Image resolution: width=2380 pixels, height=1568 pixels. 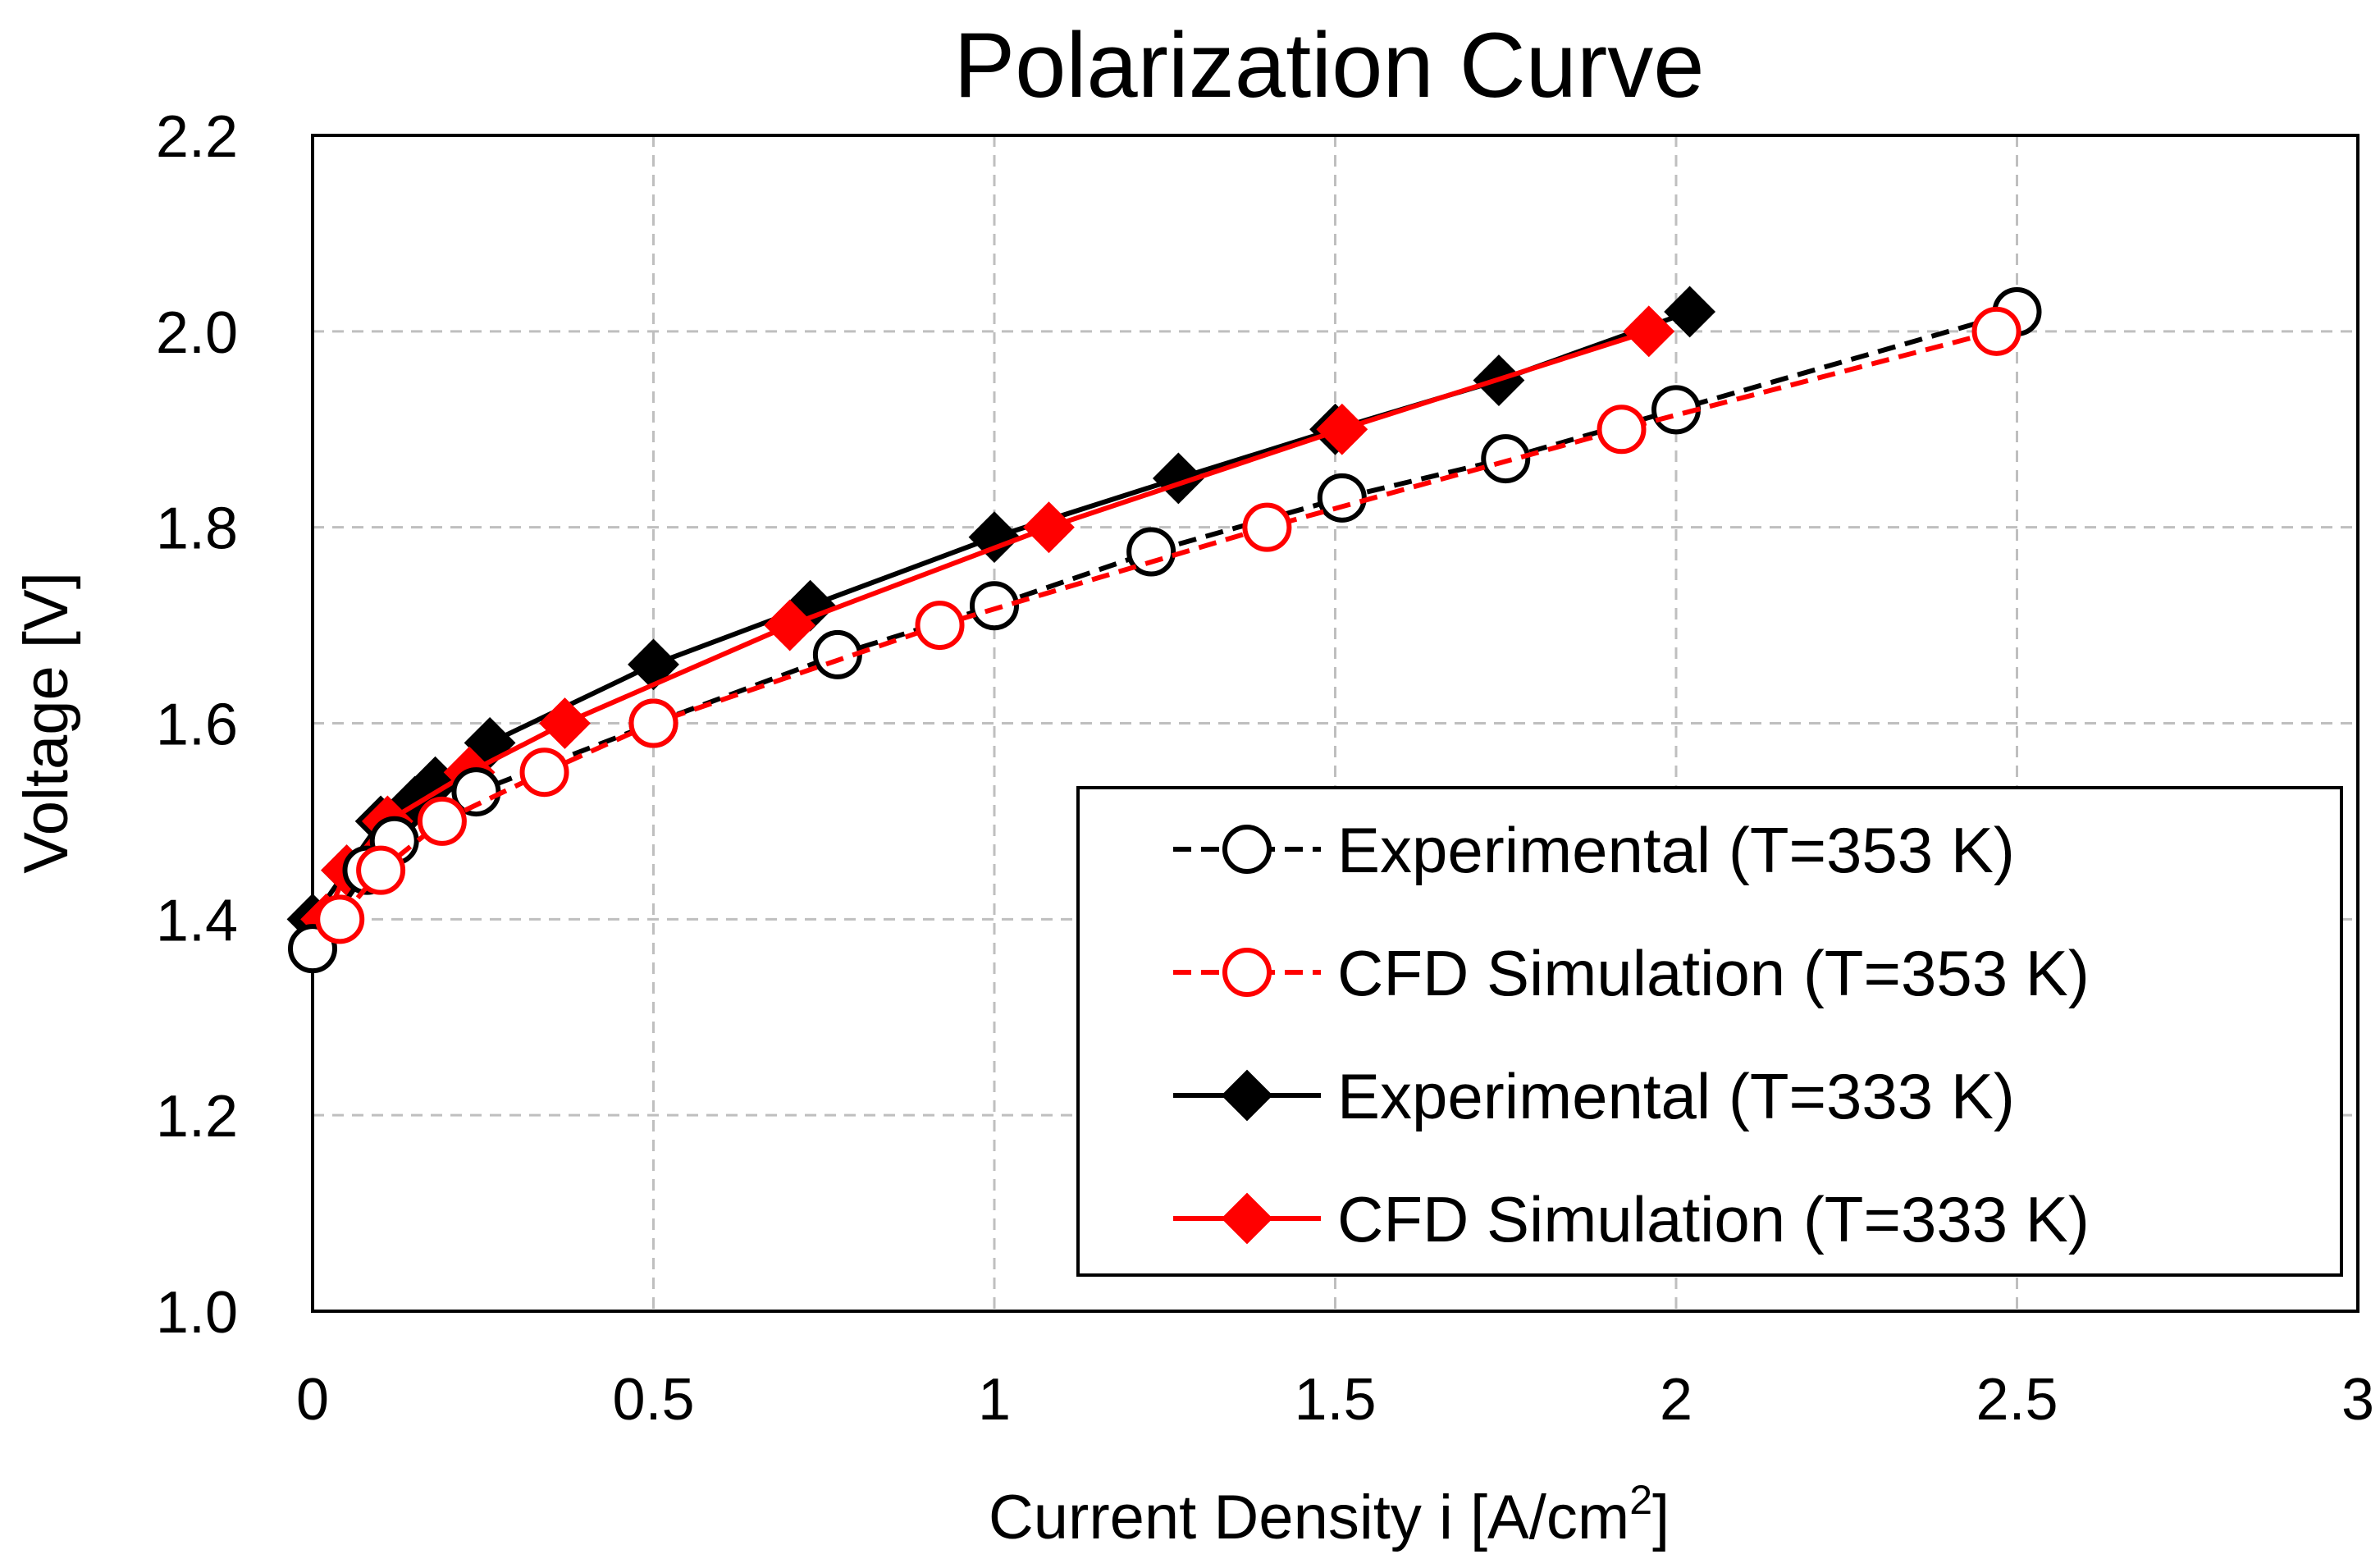 I want to click on legend-label: CFD Simulation (T=333 K), so click(x=1714, y=1219).